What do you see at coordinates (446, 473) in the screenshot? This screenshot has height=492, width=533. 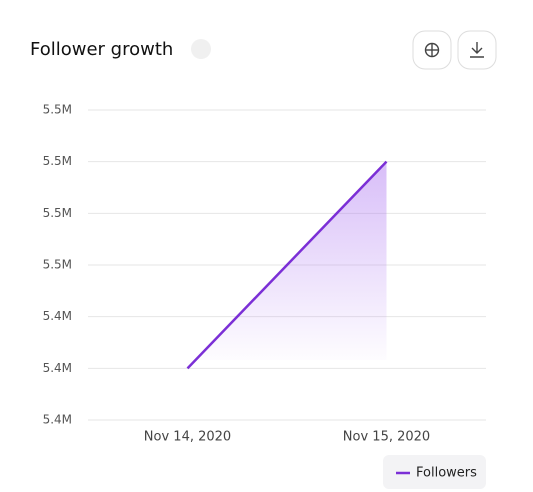 I see `legend-label: Followers` at bounding box center [446, 473].